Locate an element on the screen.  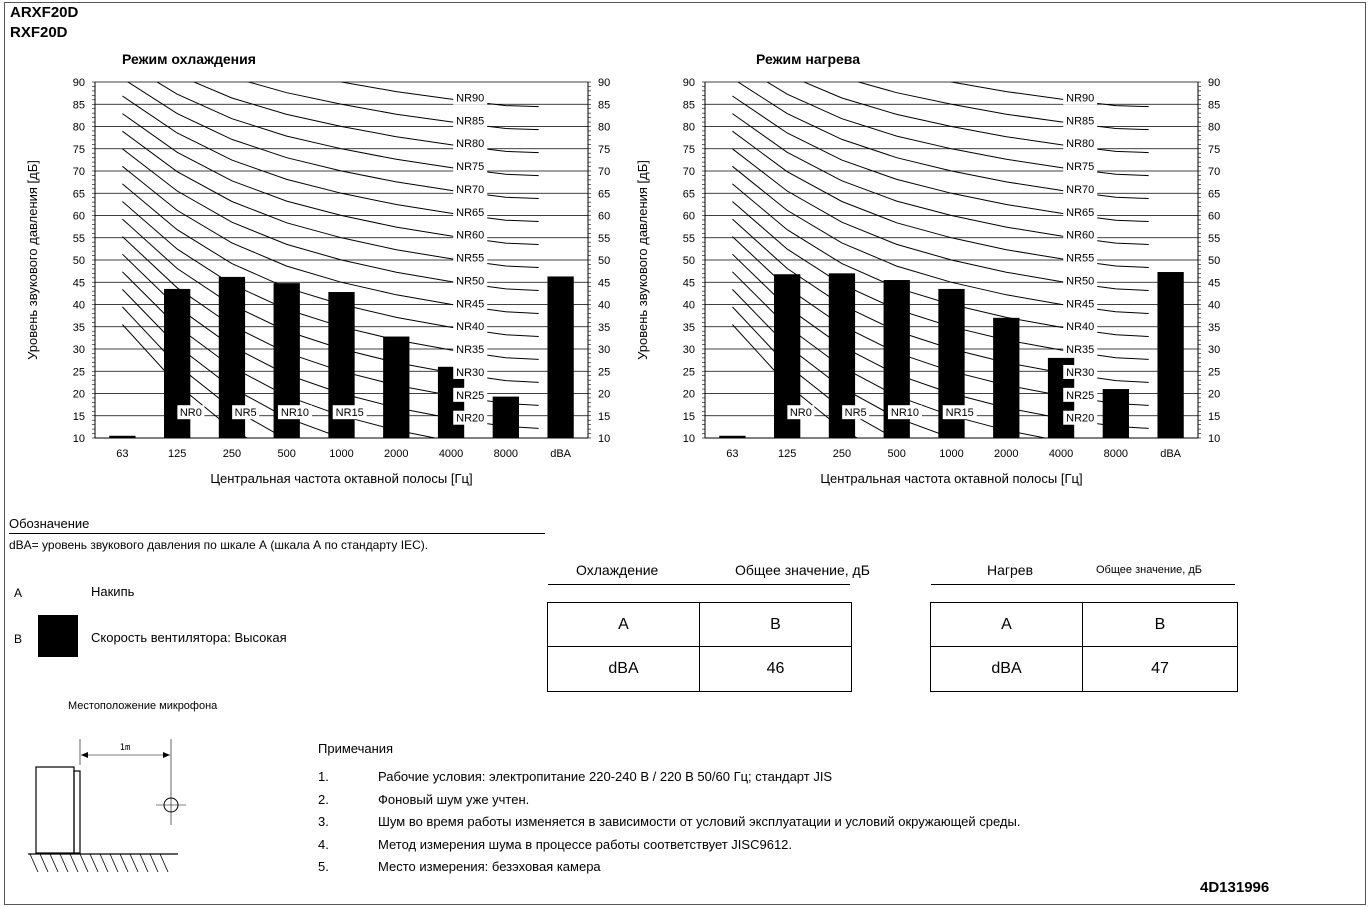
y-tick-label-left: 45 is located at coordinates (79, 283).